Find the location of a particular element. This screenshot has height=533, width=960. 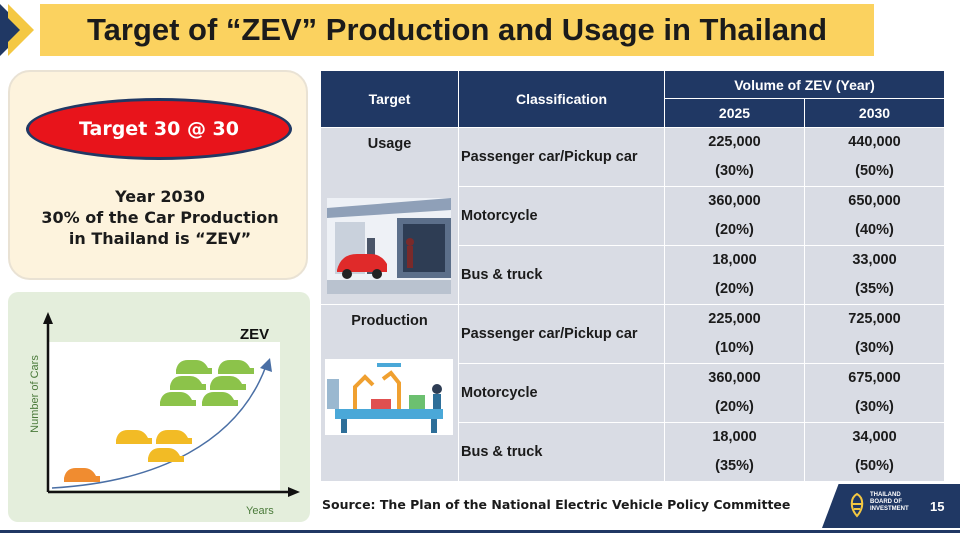

value-2025-cell: 225,000 (10%) is located at coordinates (734, 334).